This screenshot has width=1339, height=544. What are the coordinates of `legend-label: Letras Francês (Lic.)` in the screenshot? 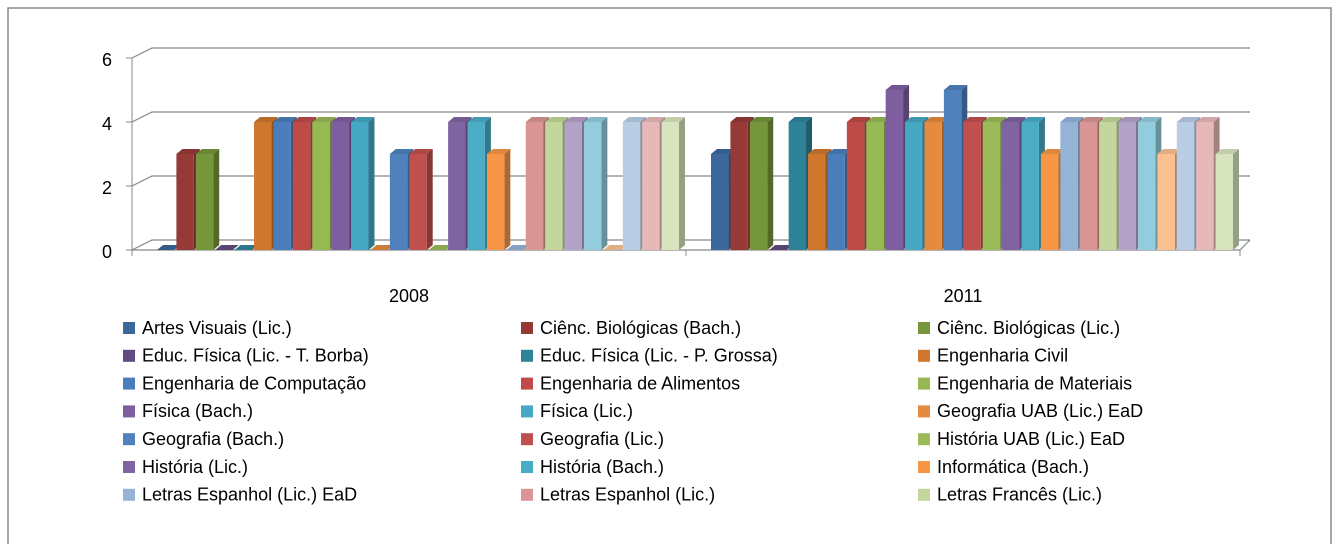 It's located at (1019, 495).